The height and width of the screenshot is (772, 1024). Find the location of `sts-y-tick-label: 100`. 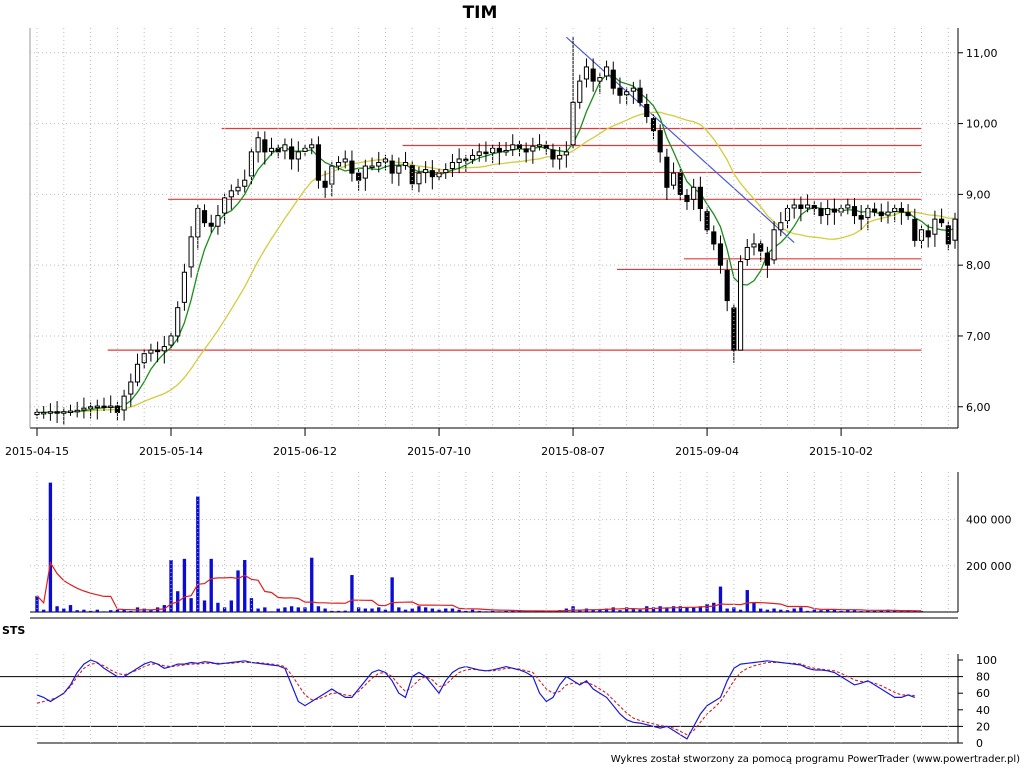

sts-y-tick-label: 100 is located at coordinates (986, 660).